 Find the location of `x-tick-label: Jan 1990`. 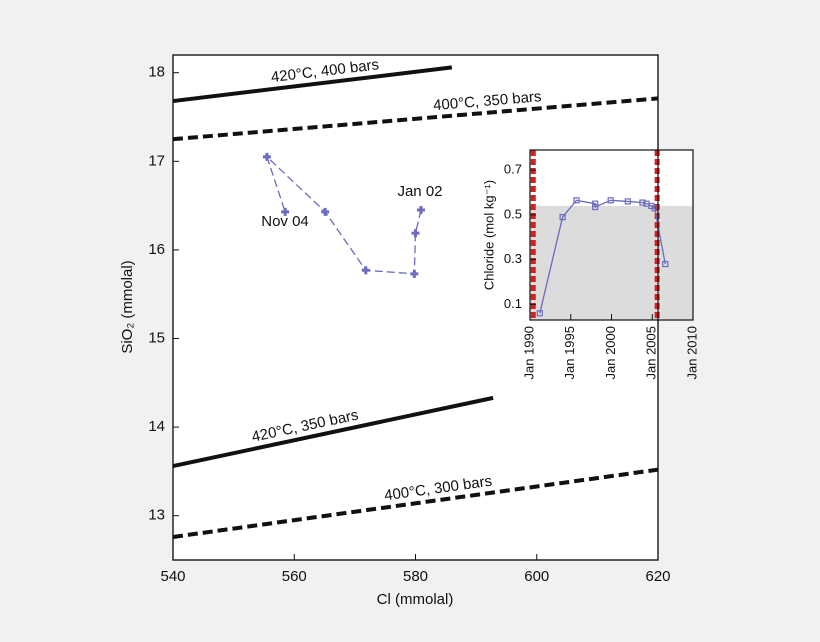

x-tick-label: Jan 1990 is located at coordinates (528, 353).